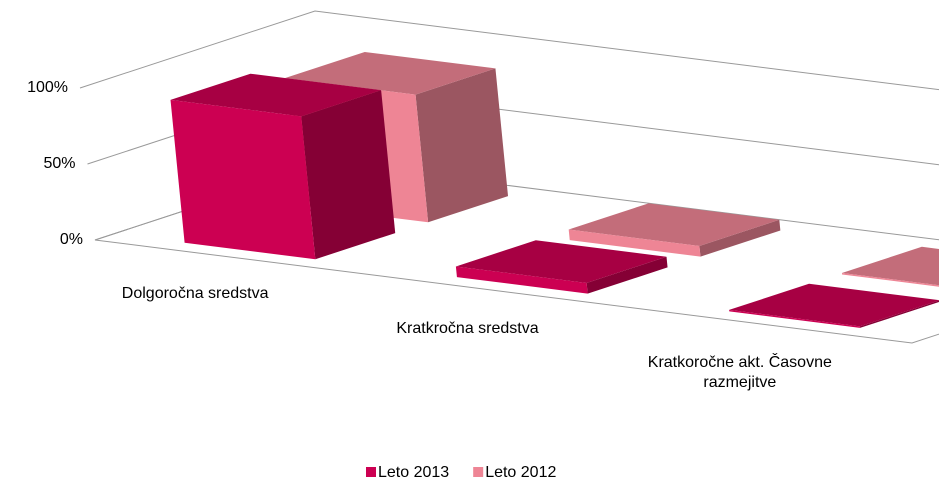 This screenshot has width=939, height=484. Describe the element at coordinates (71, 239) in the screenshot. I see `y-tick-label: 0%` at that location.